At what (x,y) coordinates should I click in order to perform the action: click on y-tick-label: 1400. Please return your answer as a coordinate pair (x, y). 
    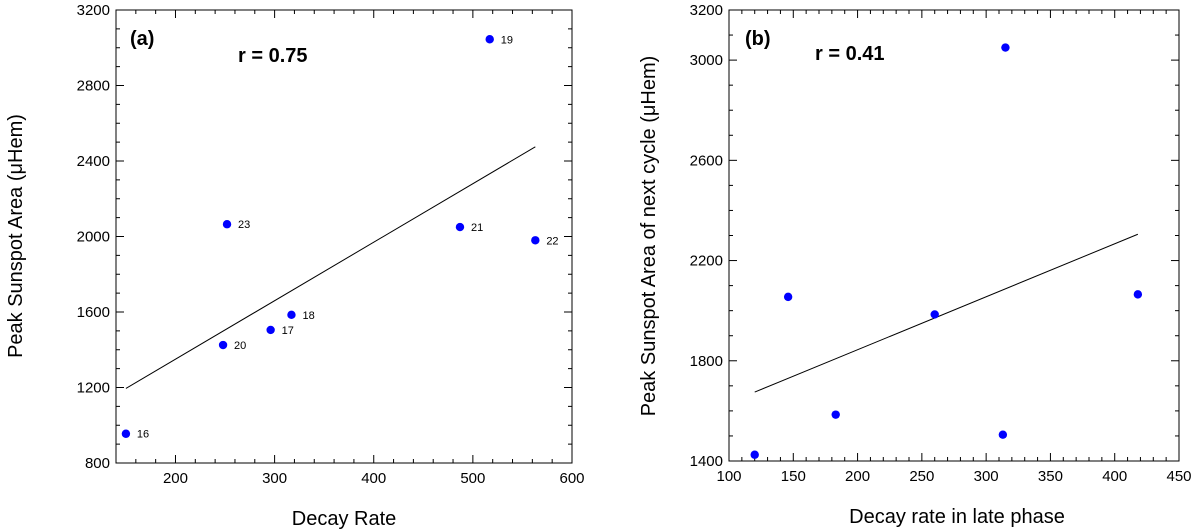
    Looking at the image, I should click on (706, 461).